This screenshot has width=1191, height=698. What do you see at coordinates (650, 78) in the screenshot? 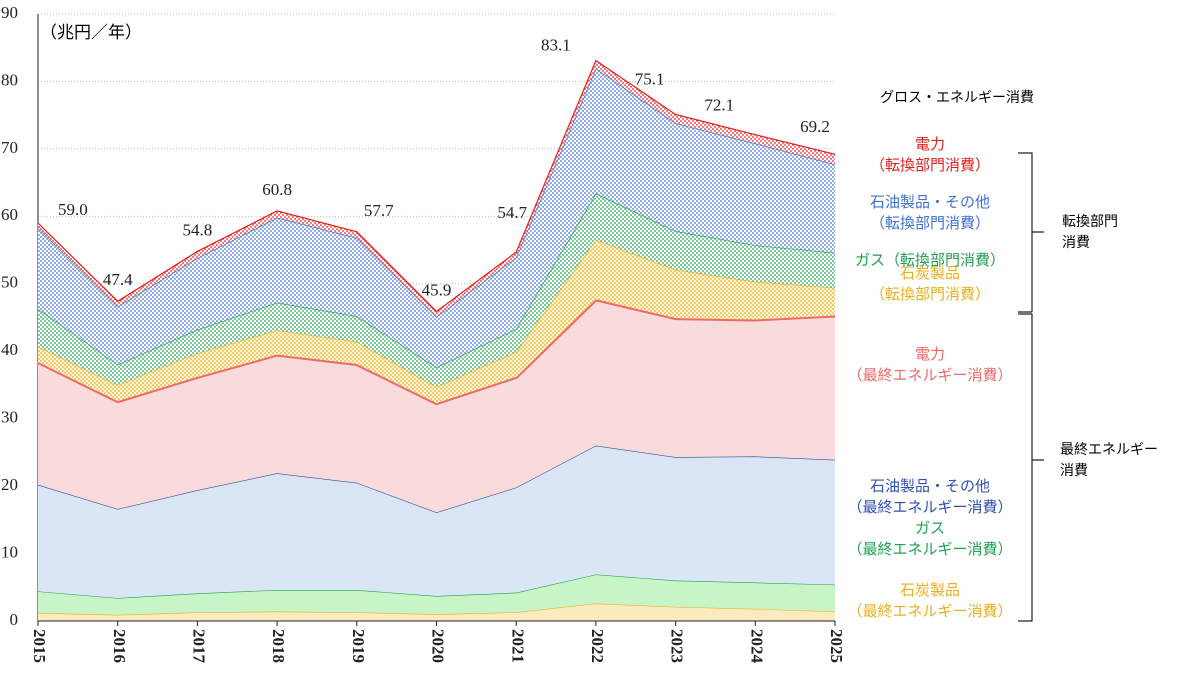
I see `total-label: 75.1` at bounding box center [650, 78].